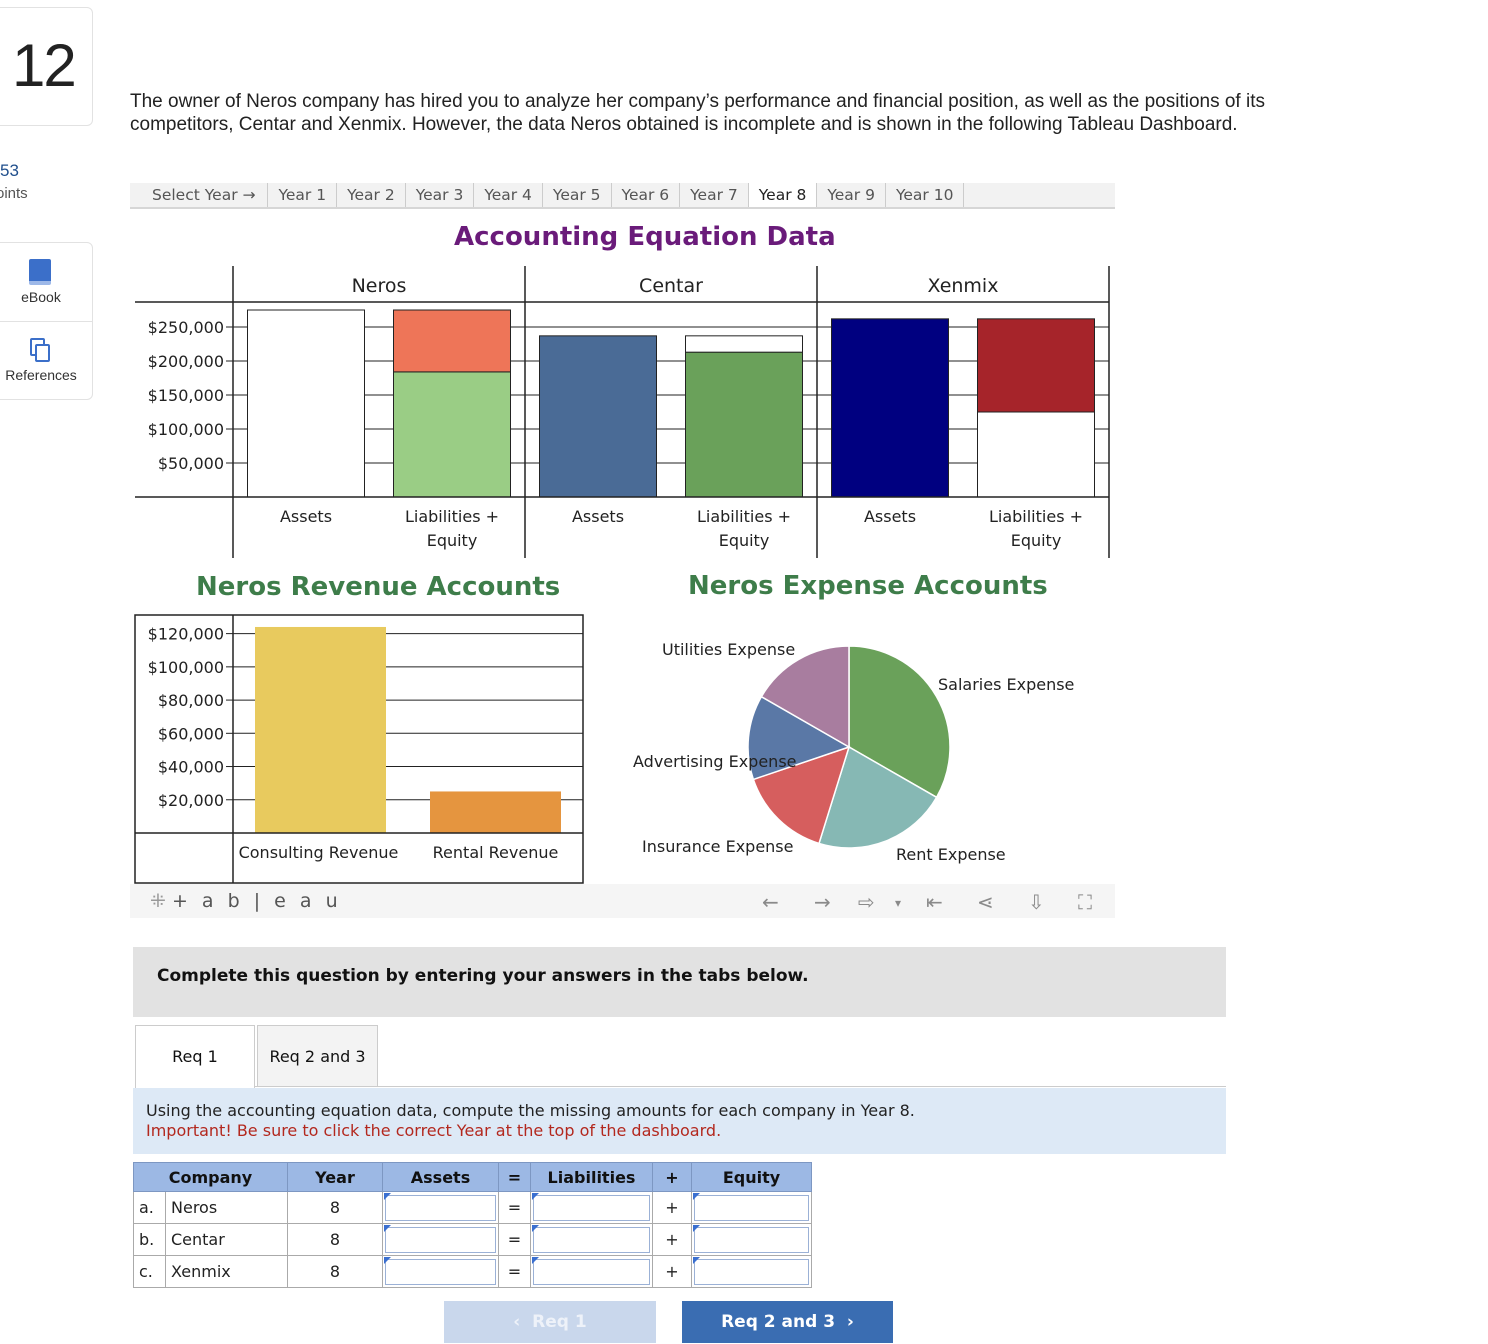 The width and height of the screenshot is (1488, 1344). Describe the element at coordinates (598, 416) in the screenshot. I see `bar-centar-assets` at that location.